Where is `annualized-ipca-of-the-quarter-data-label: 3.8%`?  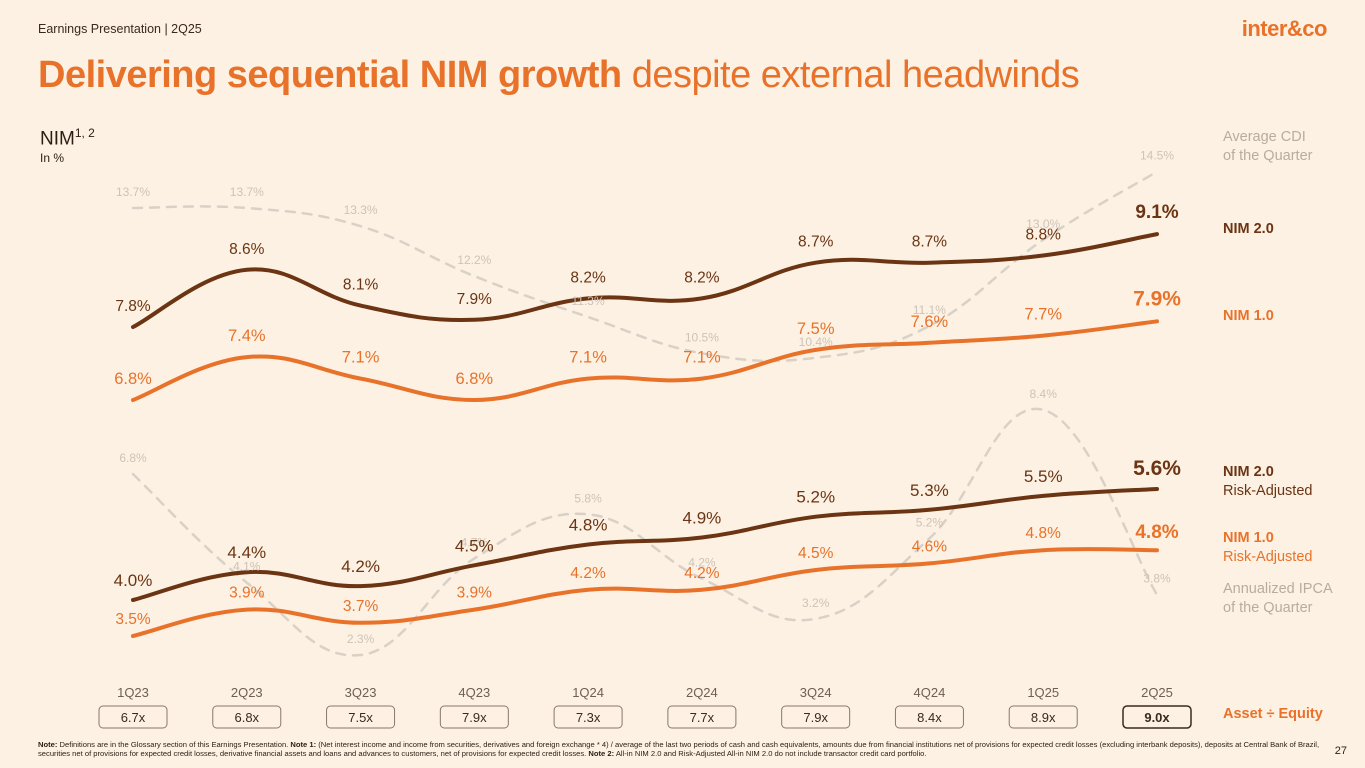
annualized-ipca-of-the-quarter-data-label: 3.8% is located at coordinates (1157, 579).